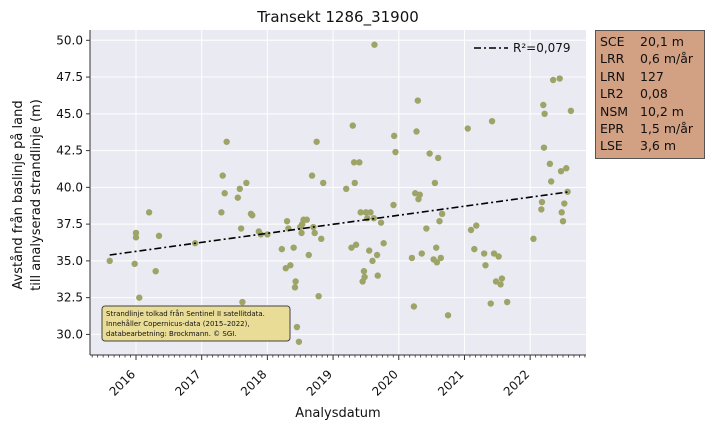  I want to click on stat-row-sce: SCE 20,1 m, so click(650, 41).